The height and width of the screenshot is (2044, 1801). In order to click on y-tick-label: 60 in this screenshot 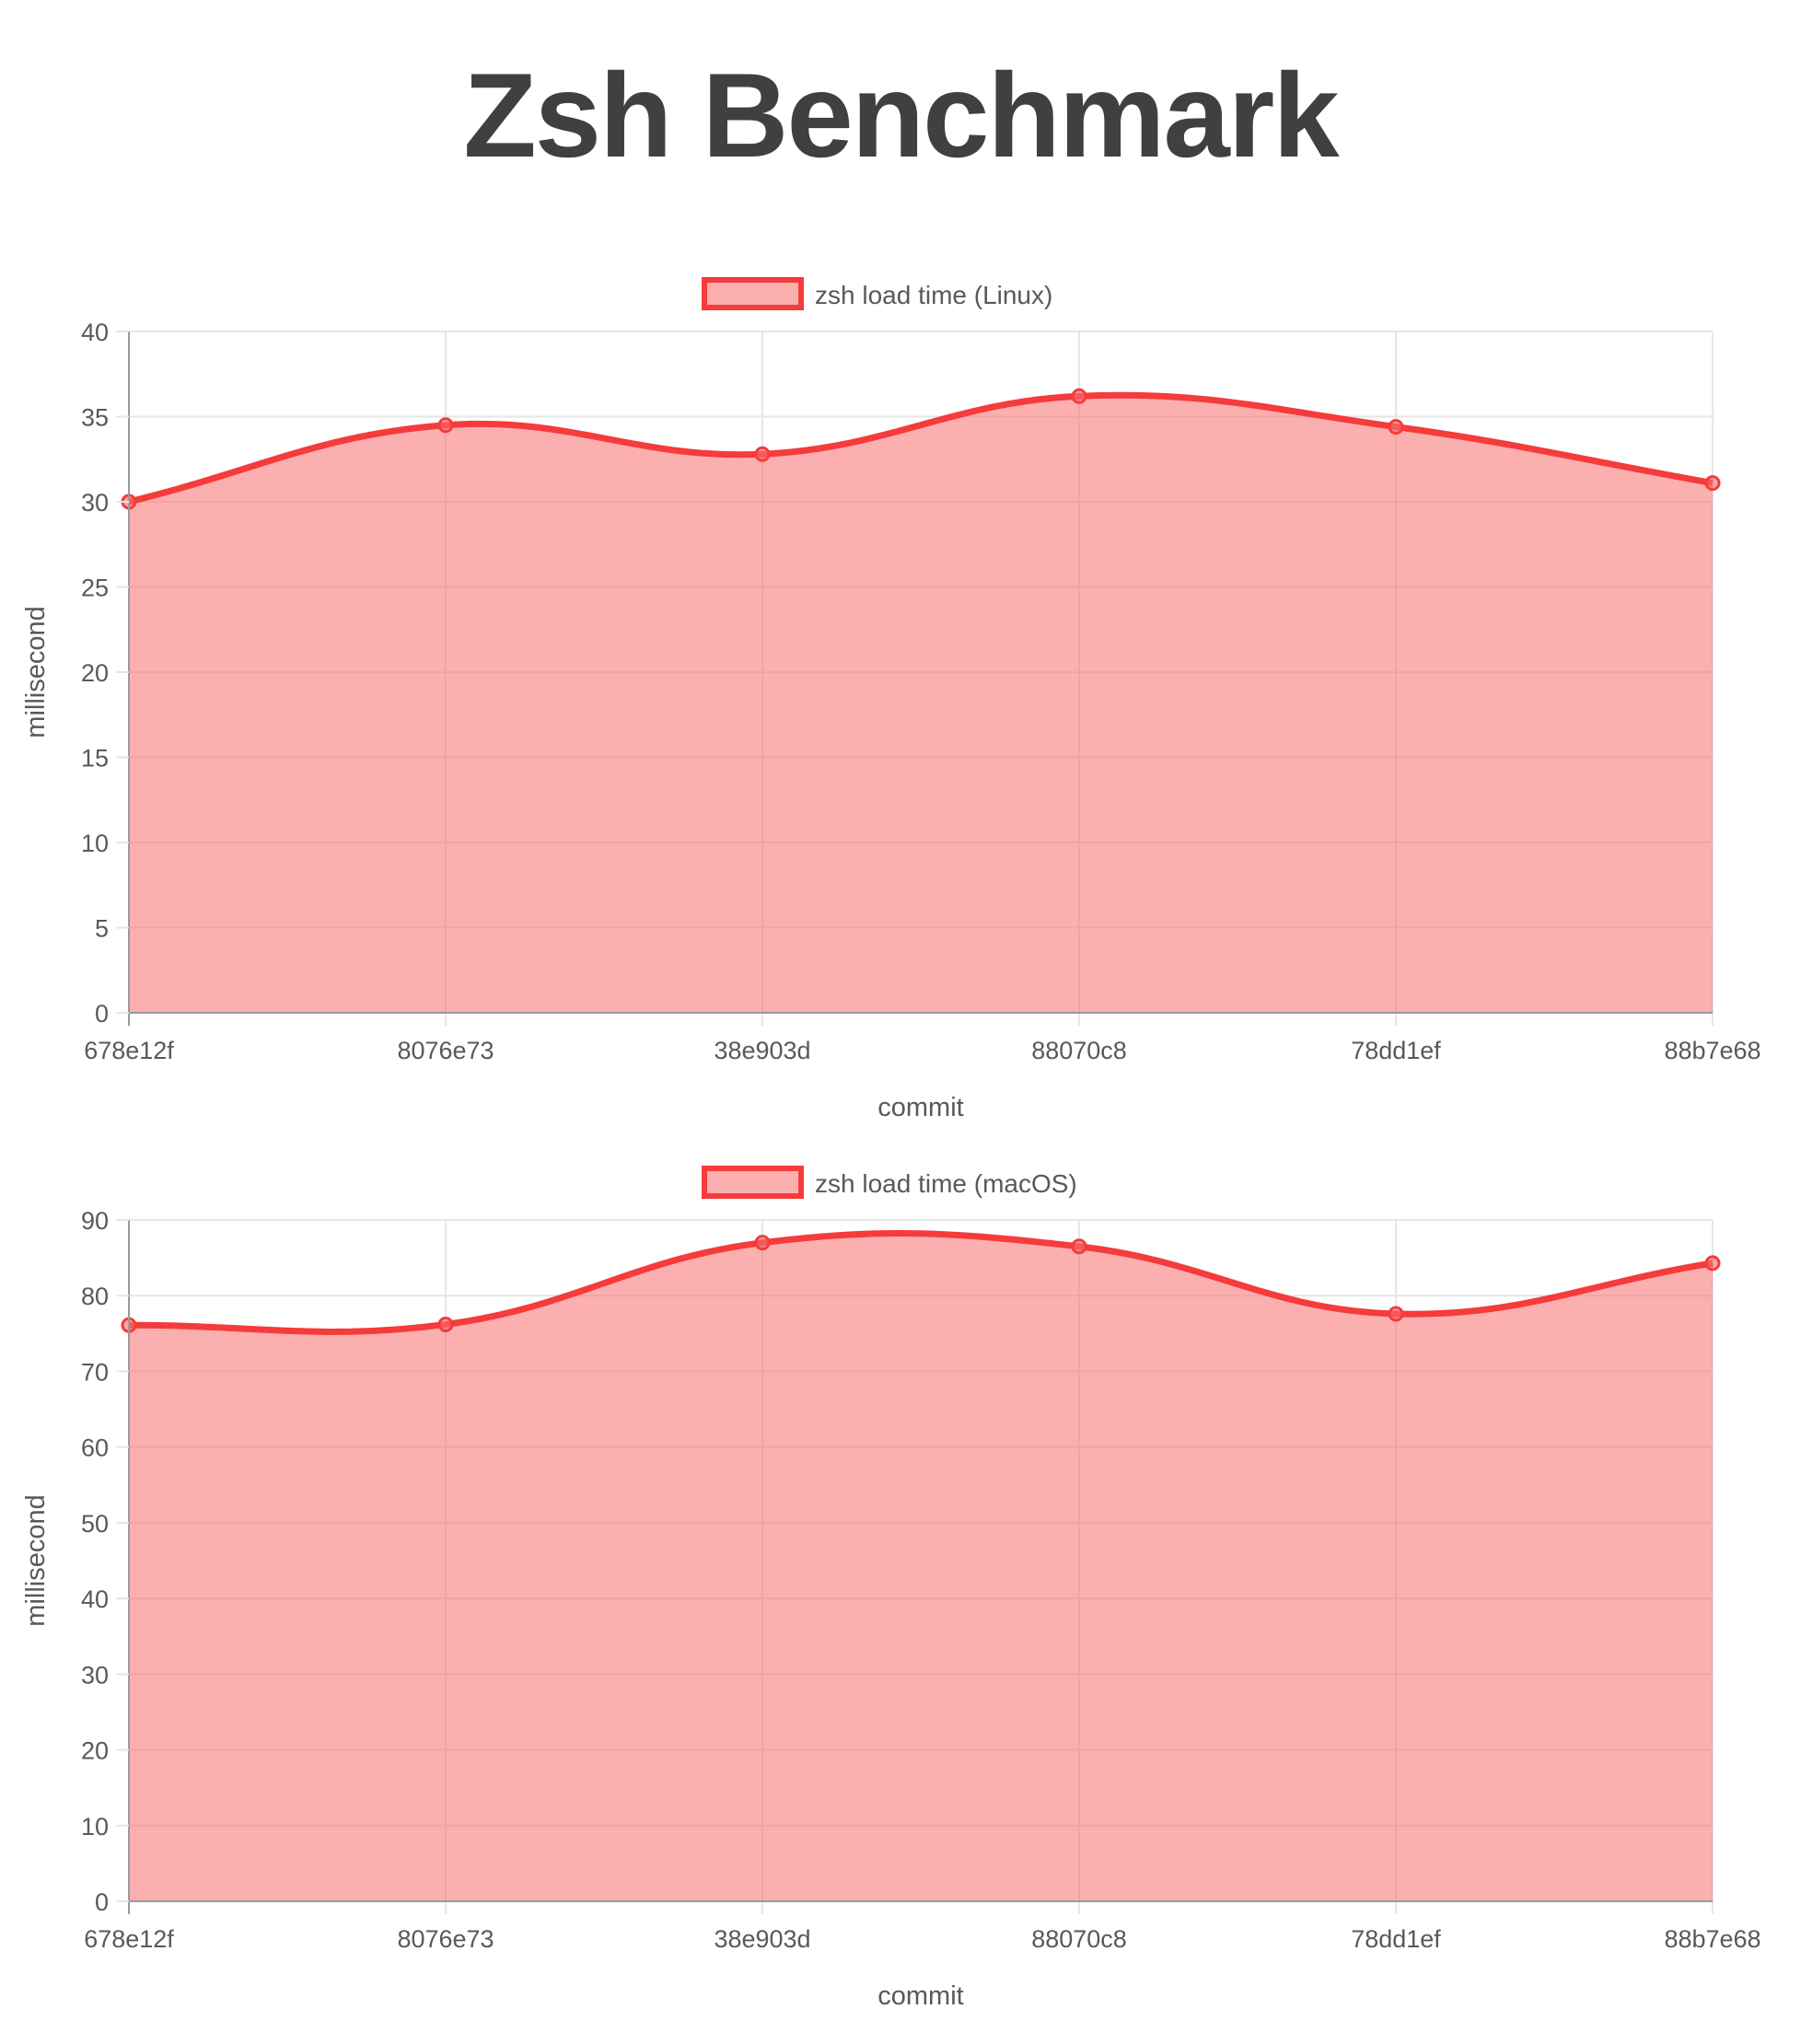, I will do `click(95, 1448)`.